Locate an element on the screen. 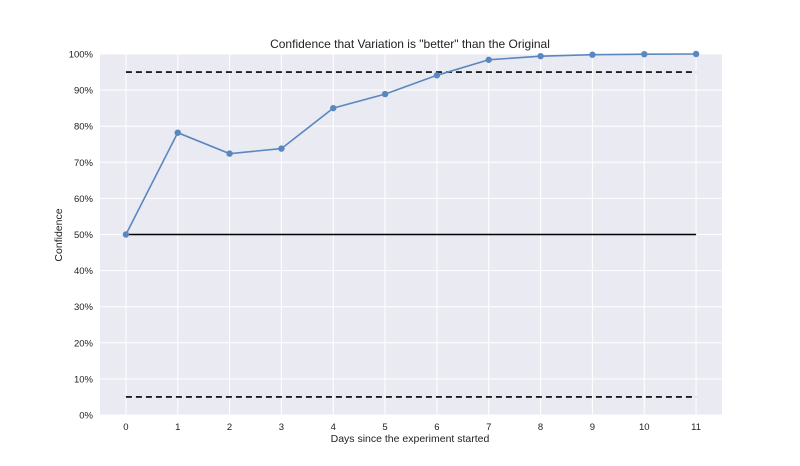 This screenshot has height=466, width=800. x-tick-label: 0 is located at coordinates (125, 427).